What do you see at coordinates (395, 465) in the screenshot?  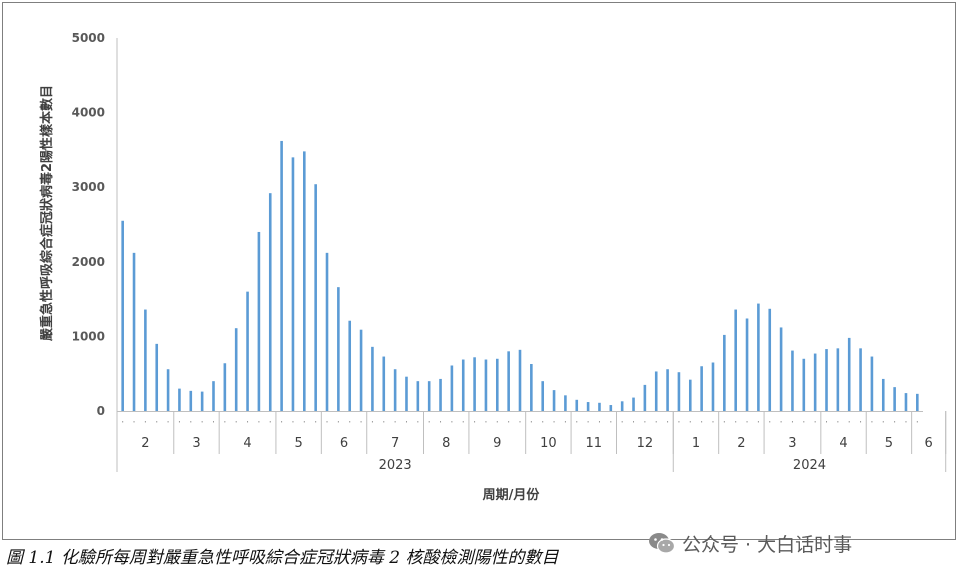 I see `year-label: 2023` at bounding box center [395, 465].